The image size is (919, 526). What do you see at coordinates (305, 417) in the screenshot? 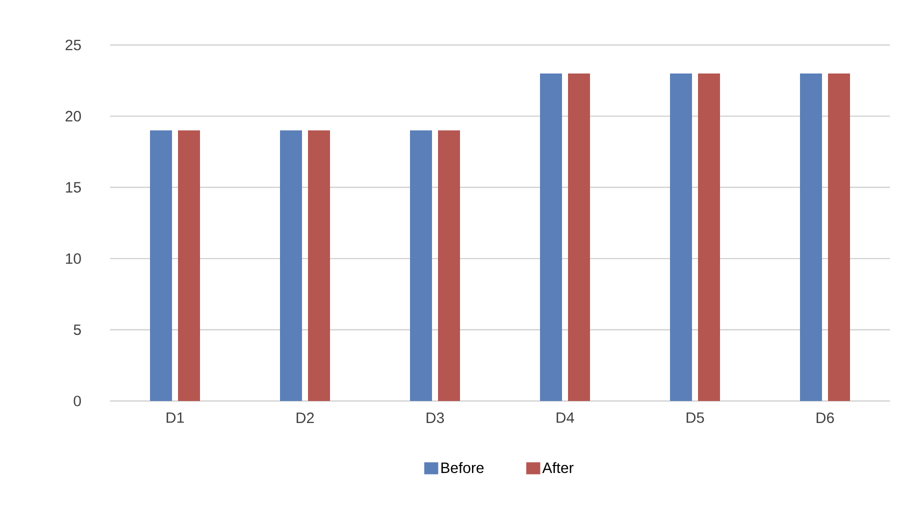
I see `x-tick-label: D2` at bounding box center [305, 417].